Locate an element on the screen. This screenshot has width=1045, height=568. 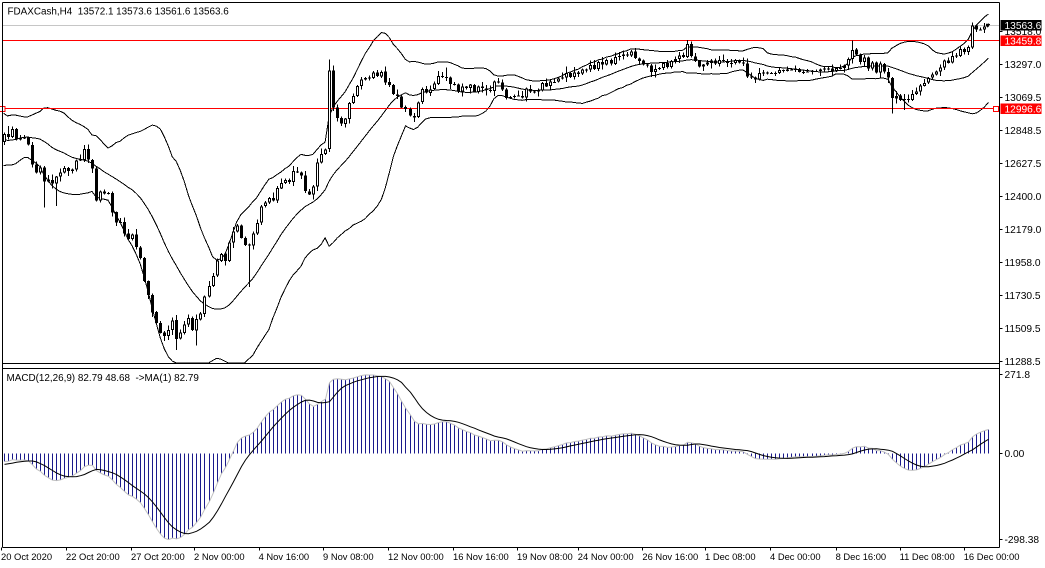
svg-text: 8 Dec 16:00 is located at coordinates (861, 556).